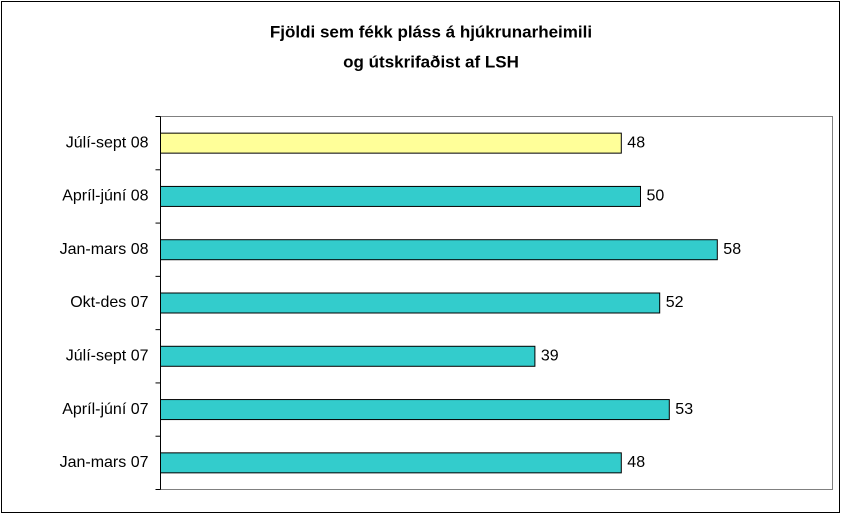 Image resolution: width=842 pixels, height=515 pixels. What do you see at coordinates (109, 302) in the screenshot?
I see `y-tick-label: Okt-des 07` at bounding box center [109, 302].